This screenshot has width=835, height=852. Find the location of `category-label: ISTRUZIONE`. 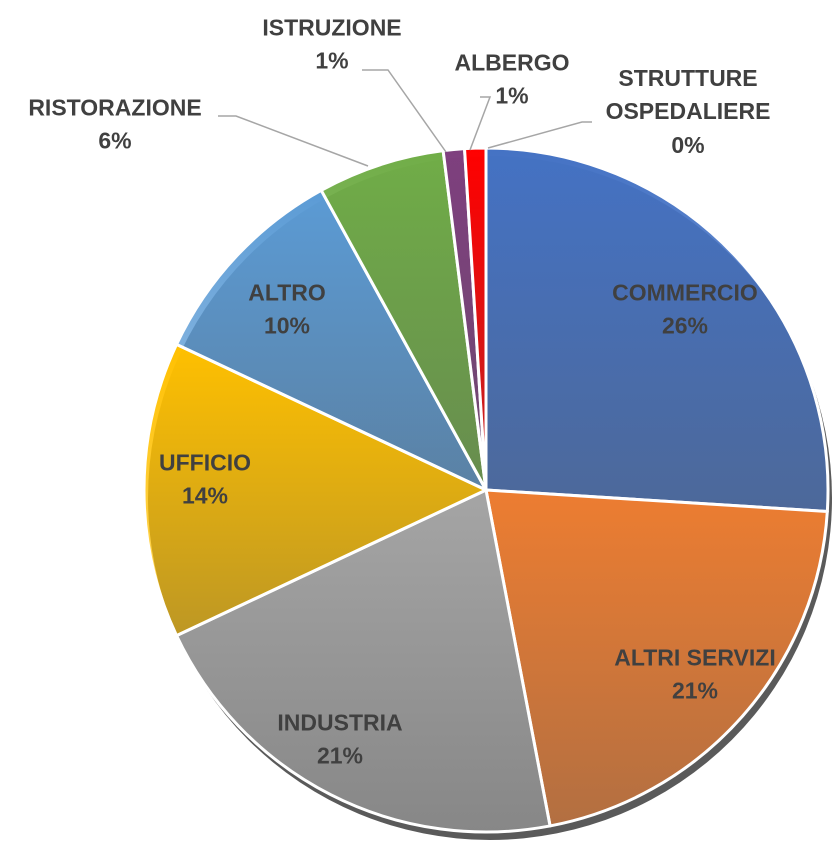

category-label: ISTRUZIONE is located at coordinates (332, 27).